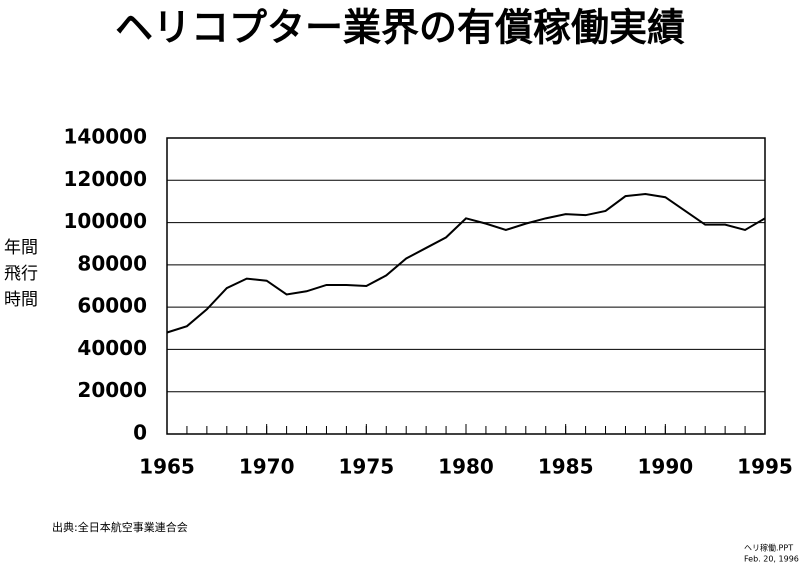  What do you see at coordinates (140, 433) in the screenshot?
I see `y-tick-label: 0` at bounding box center [140, 433].